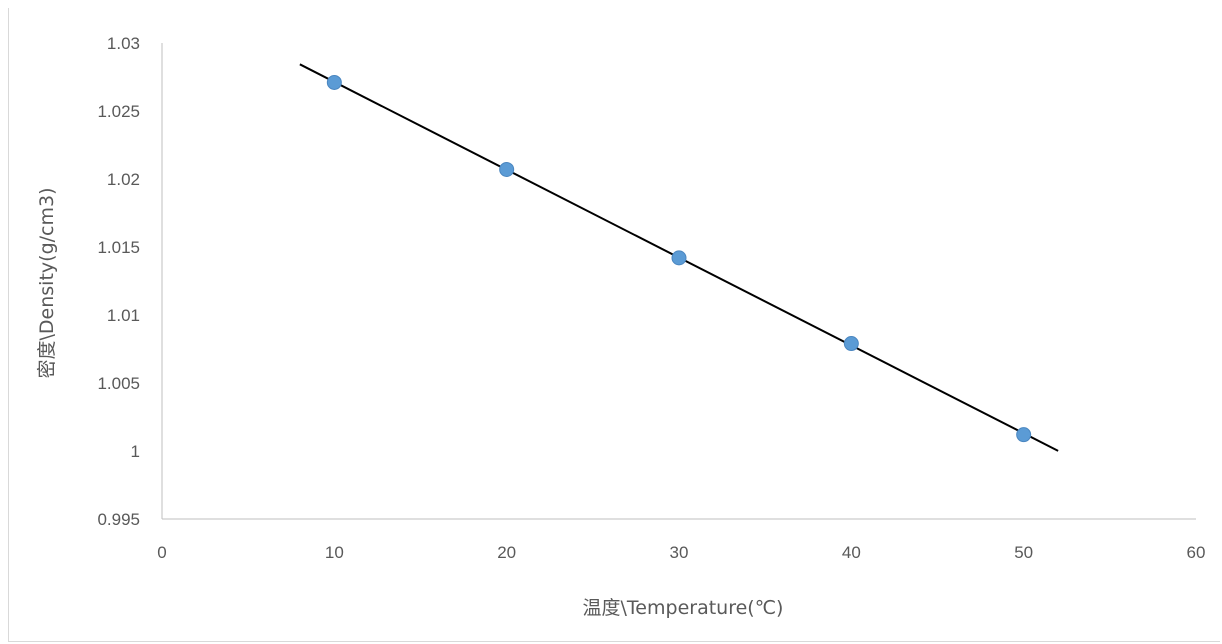  What do you see at coordinates (135, 451) in the screenshot?
I see `y-tick-label: 1` at bounding box center [135, 451].